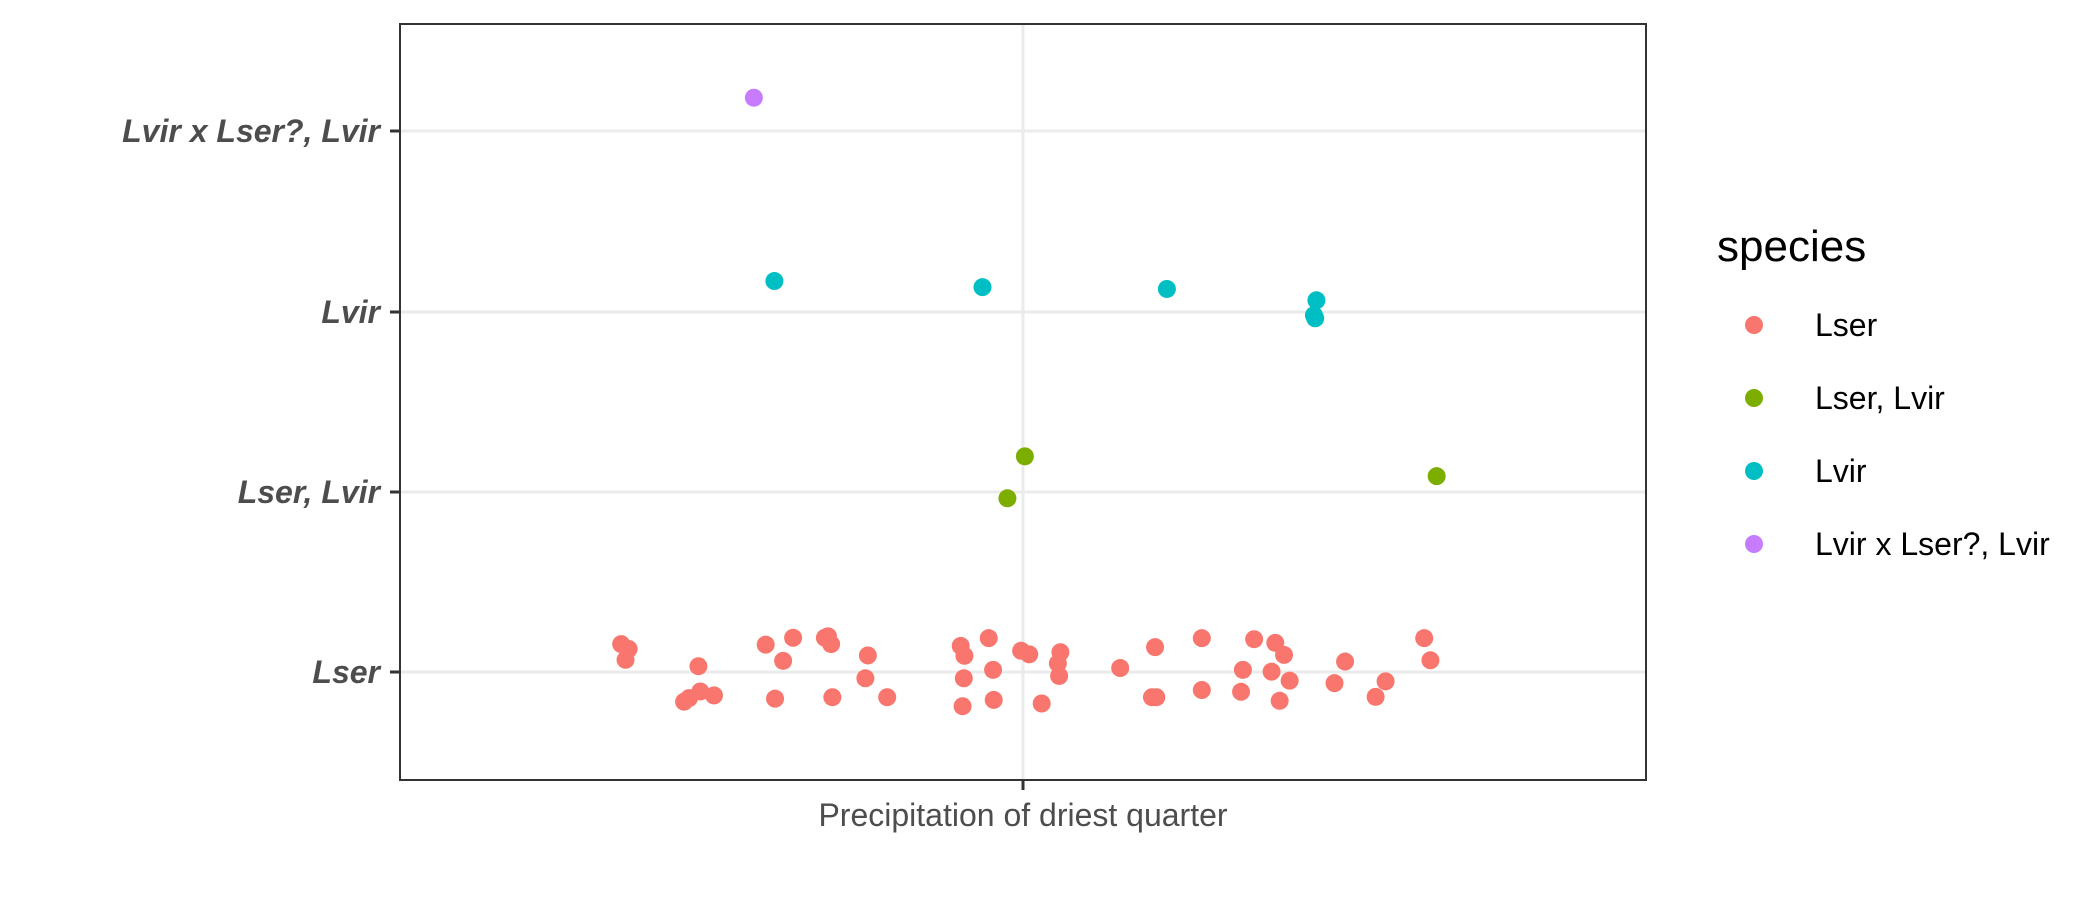 The height and width of the screenshot is (900, 2100). What do you see at coordinates (351, 312) in the screenshot?
I see `y-tick-label: Lvir` at bounding box center [351, 312].